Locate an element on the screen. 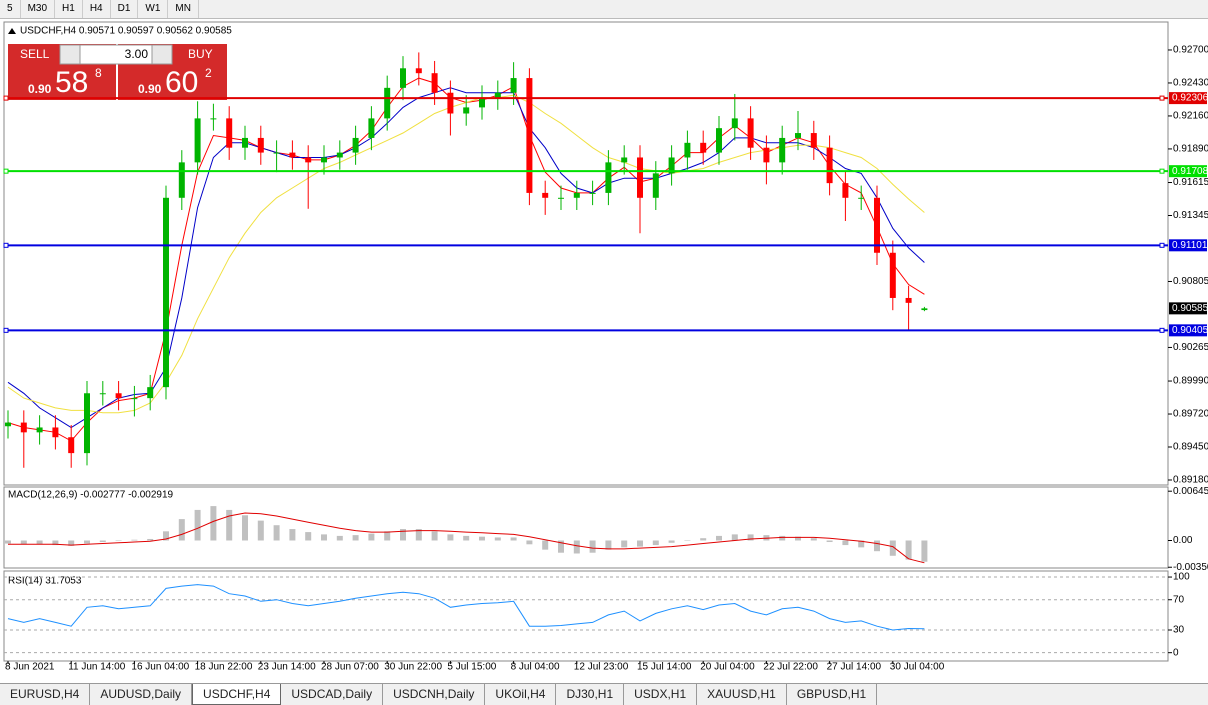 The width and height of the screenshot is (1208, 705). symbol-tab: UKOil,H4 is located at coordinates (521, 694).